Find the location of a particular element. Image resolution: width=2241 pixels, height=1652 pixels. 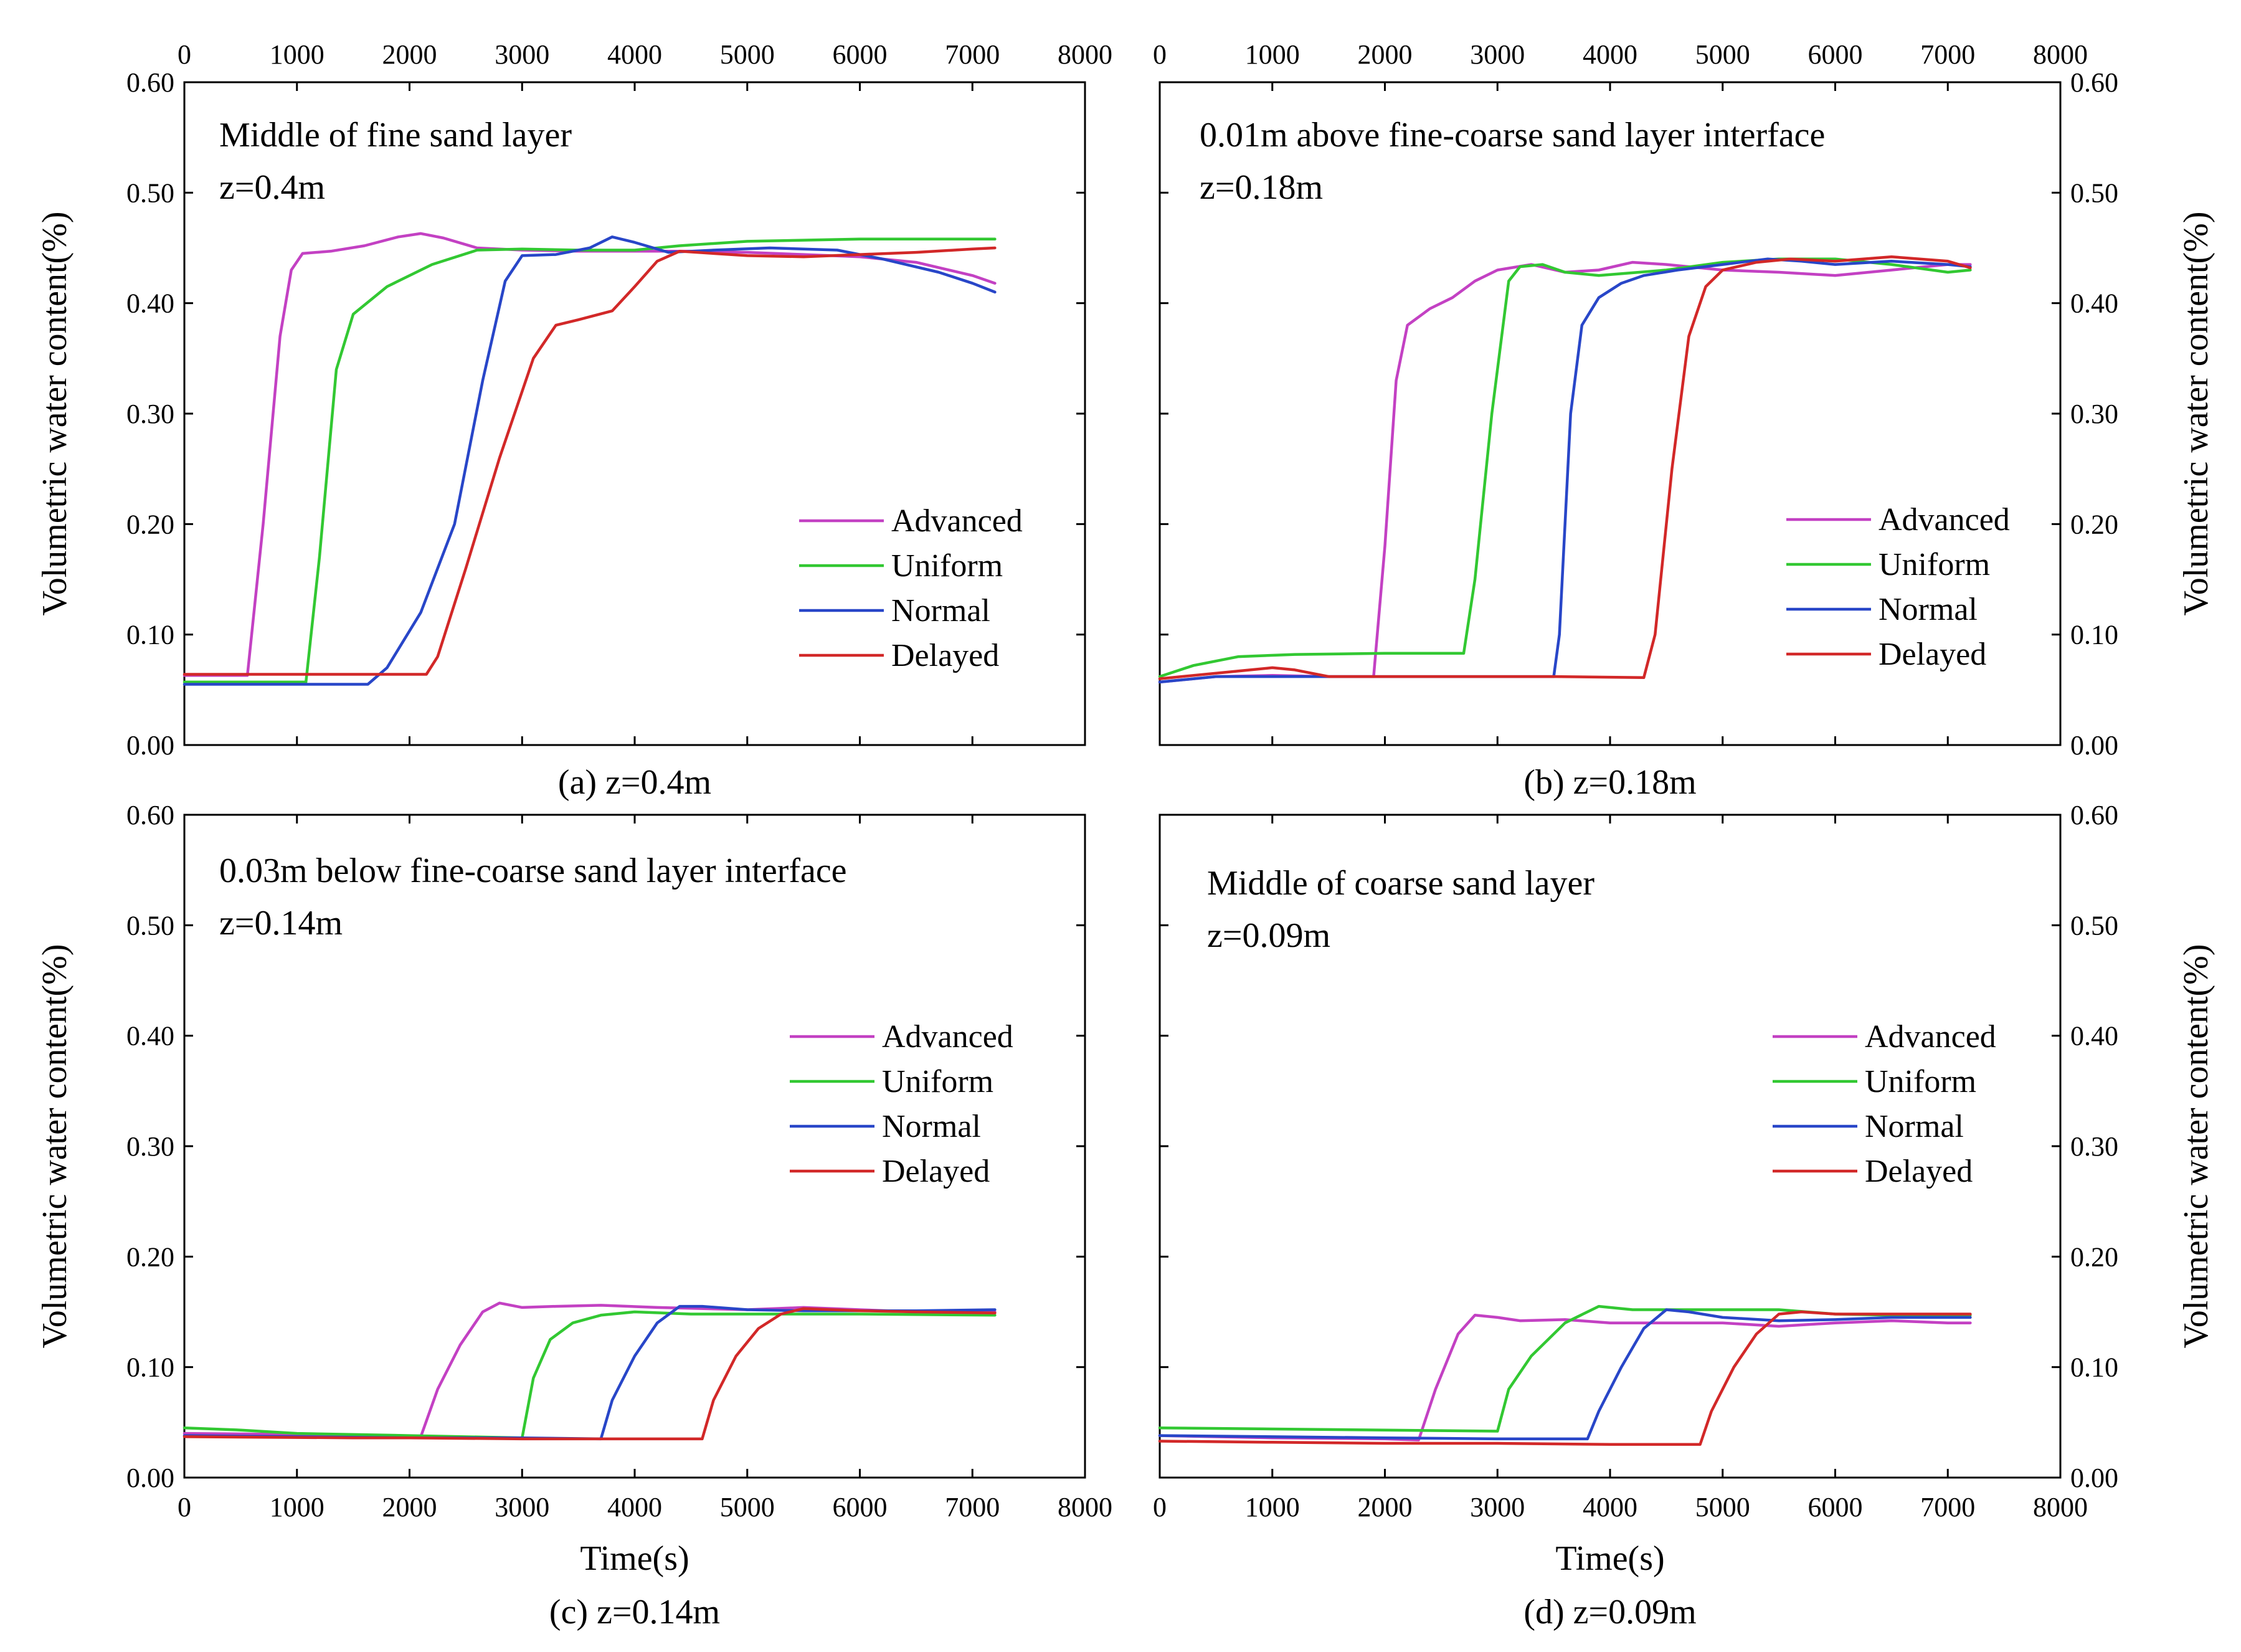

plot-annotation: z=0.4m is located at coordinates (272, 188).